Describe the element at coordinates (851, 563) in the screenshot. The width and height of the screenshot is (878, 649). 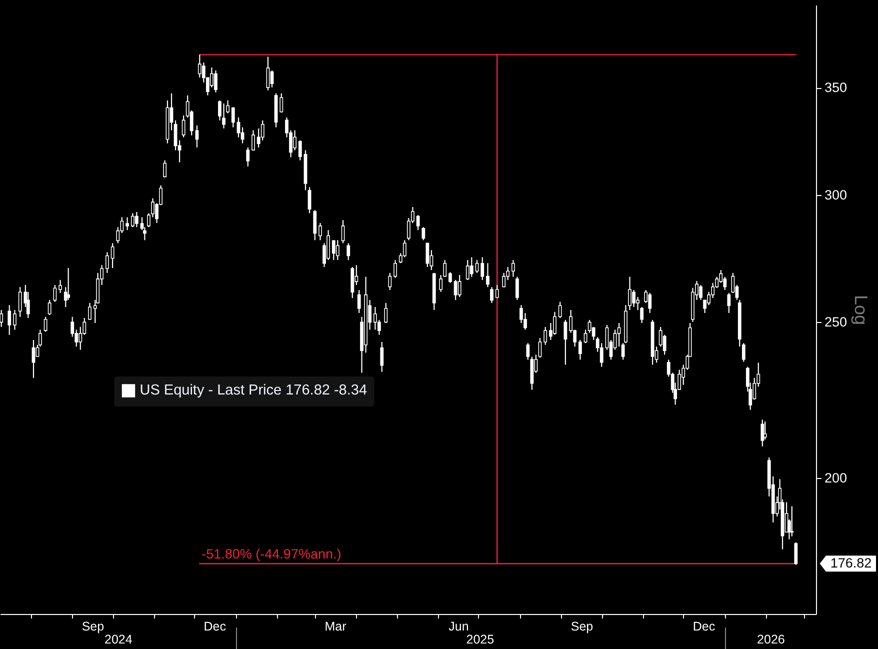
I see `text: 176.82` at that location.